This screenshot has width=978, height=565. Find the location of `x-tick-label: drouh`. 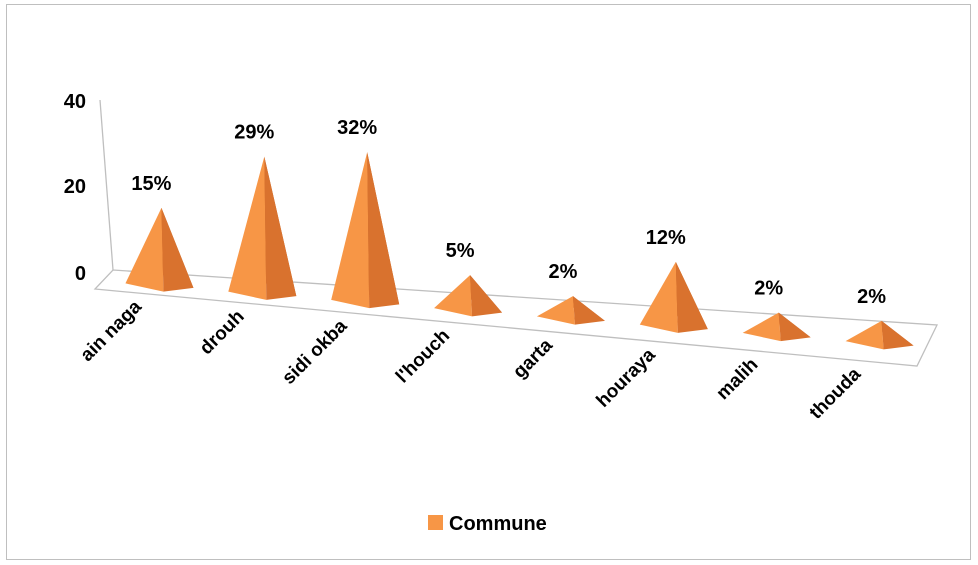

x-tick-label: drouh is located at coordinates (222, 332).